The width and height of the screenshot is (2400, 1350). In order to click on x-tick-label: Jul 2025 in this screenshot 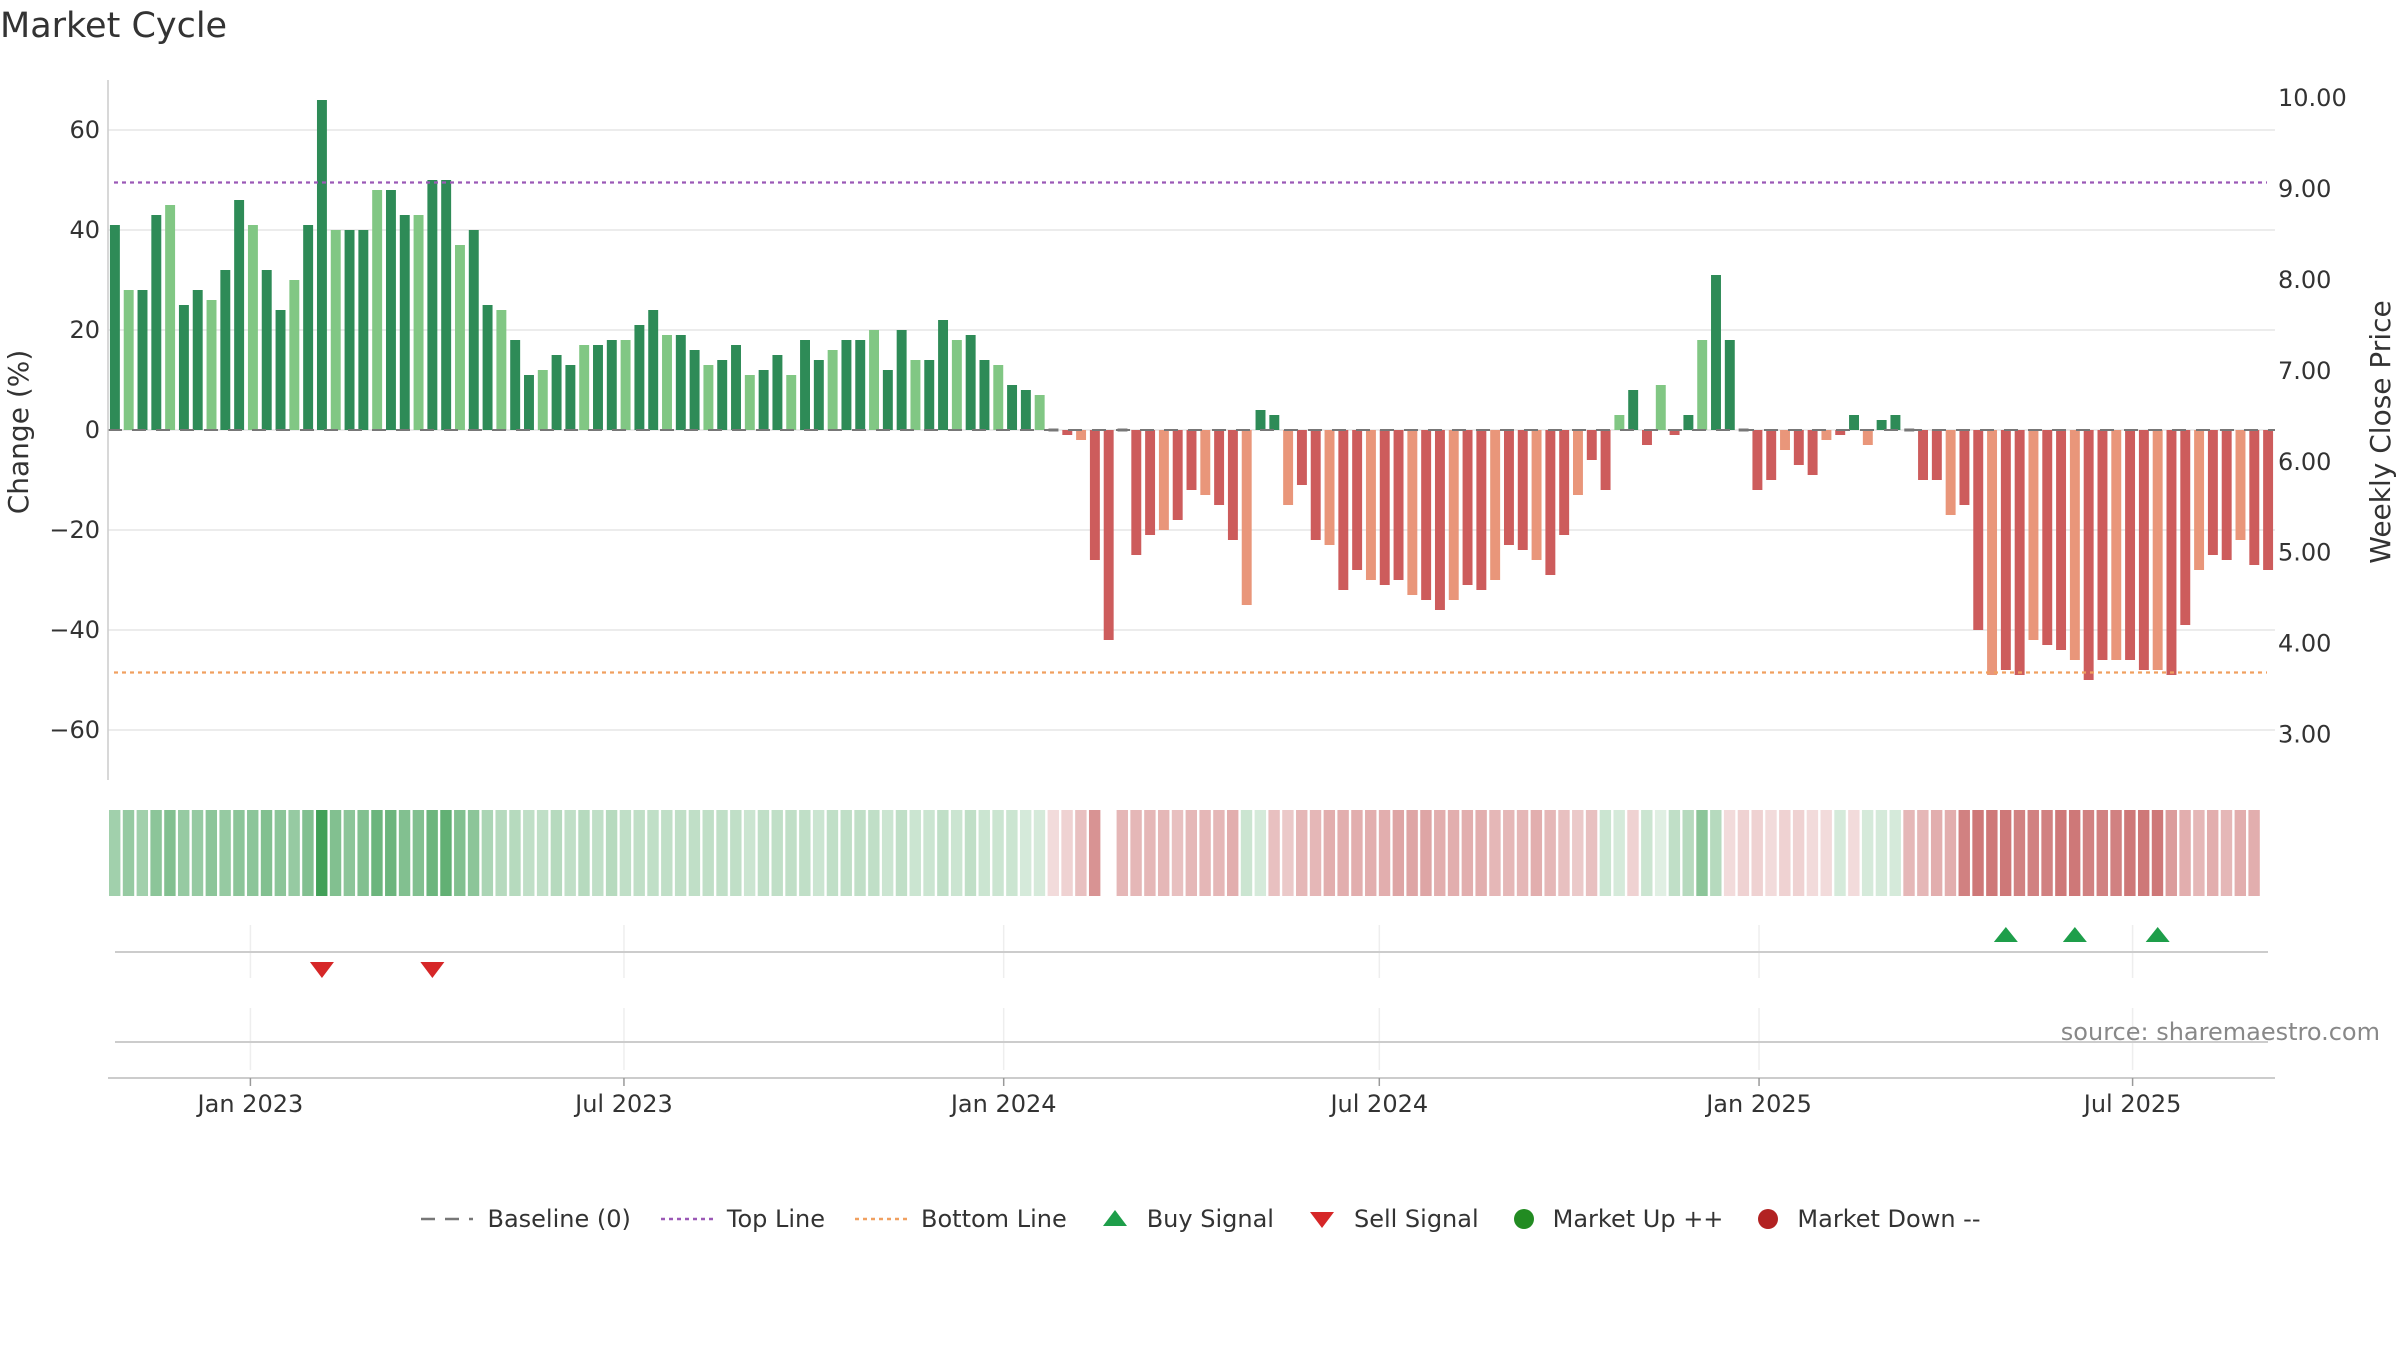, I will do `click(2132, 1104)`.